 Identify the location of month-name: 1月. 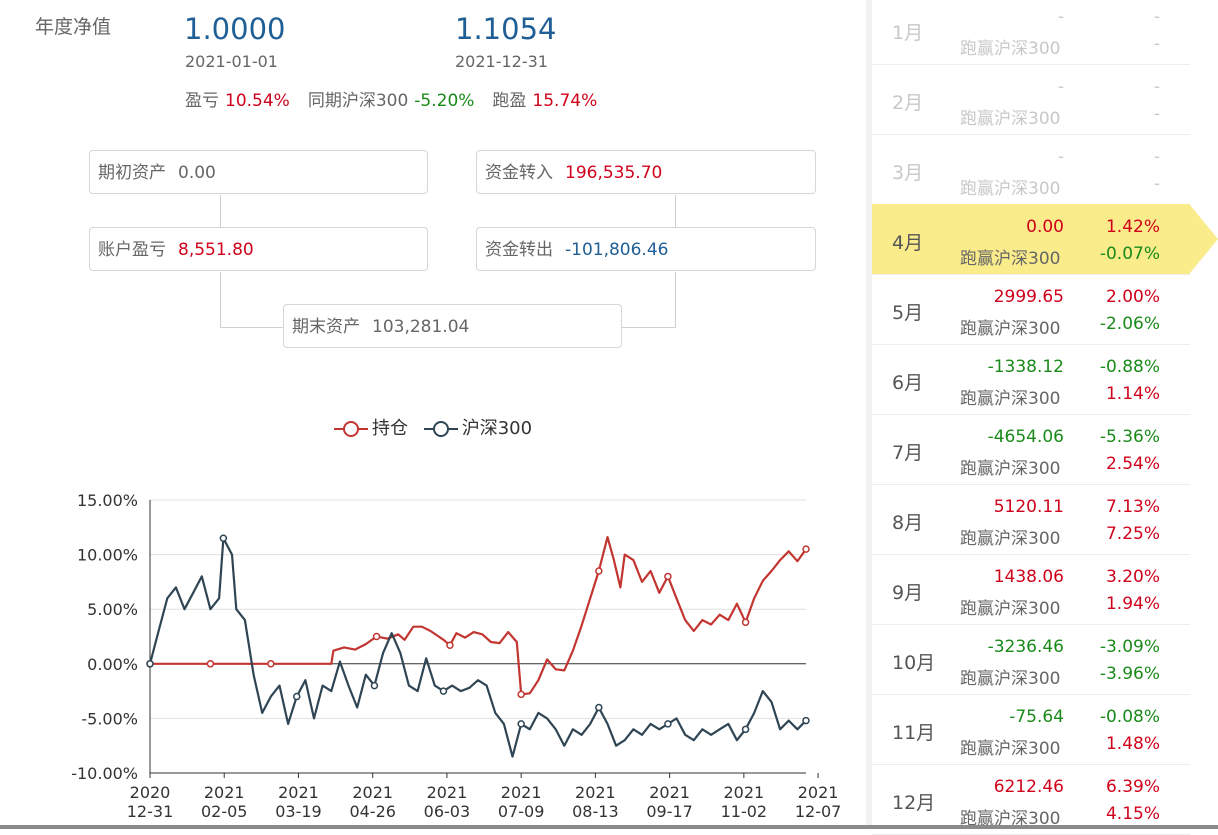
(908, 33).